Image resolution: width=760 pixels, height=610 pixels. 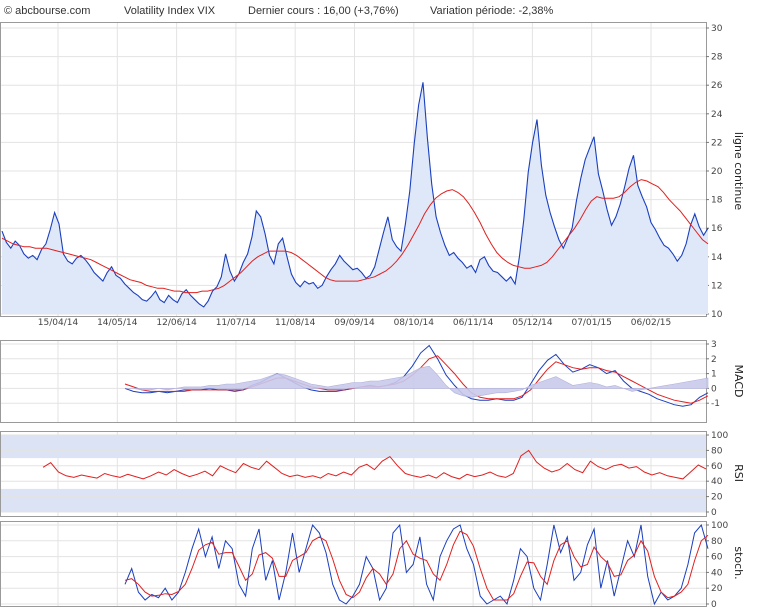 I want to click on stochastic-tick-label: 0, so click(x=714, y=605).